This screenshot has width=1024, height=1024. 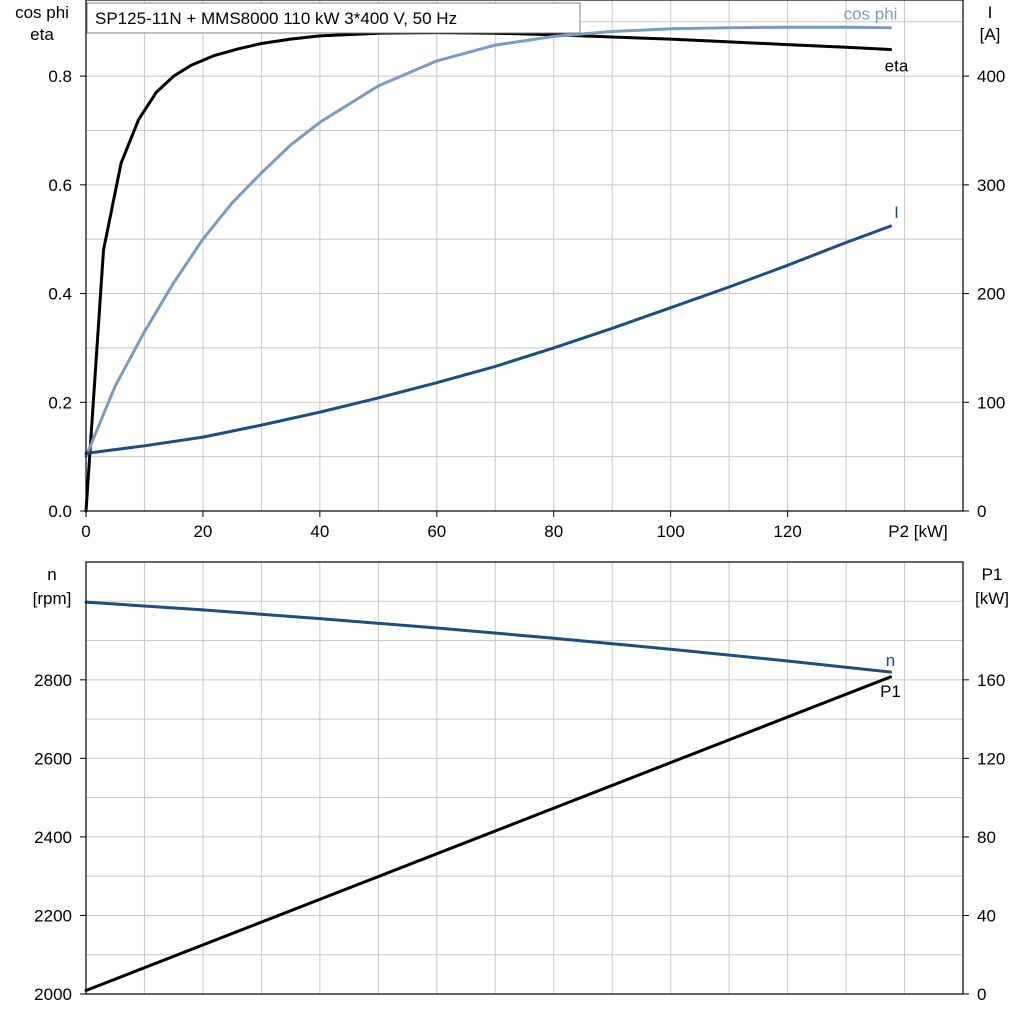 I want to click on bottom-right-axis-title-line2: [kW], so click(x=992, y=598).